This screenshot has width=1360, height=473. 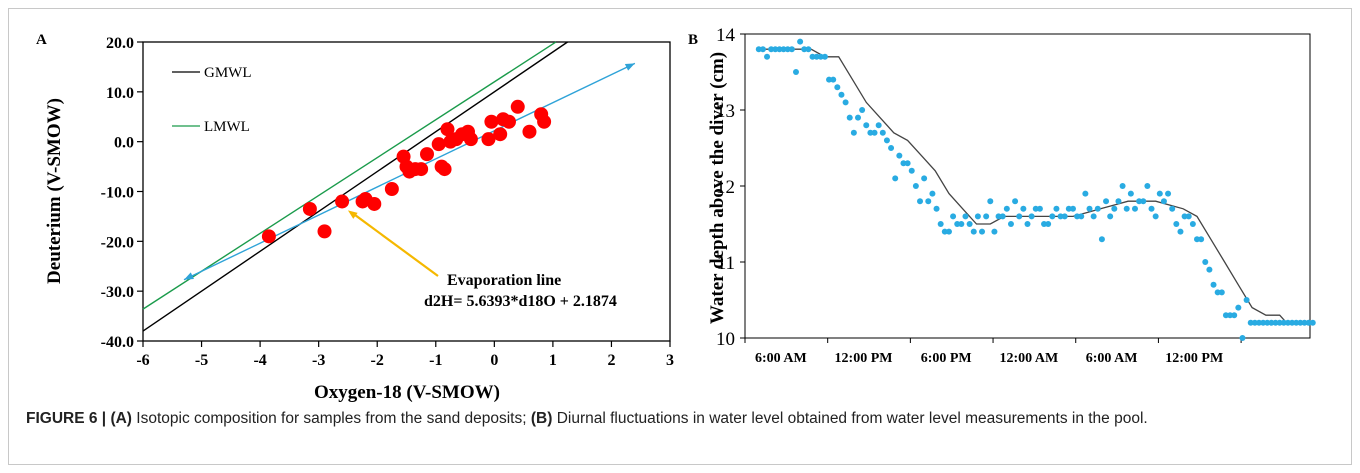 What do you see at coordinates (946, 358) in the screenshot?
I see `x-tick-label: 6:00 PM` at bounding box center [946, 358].